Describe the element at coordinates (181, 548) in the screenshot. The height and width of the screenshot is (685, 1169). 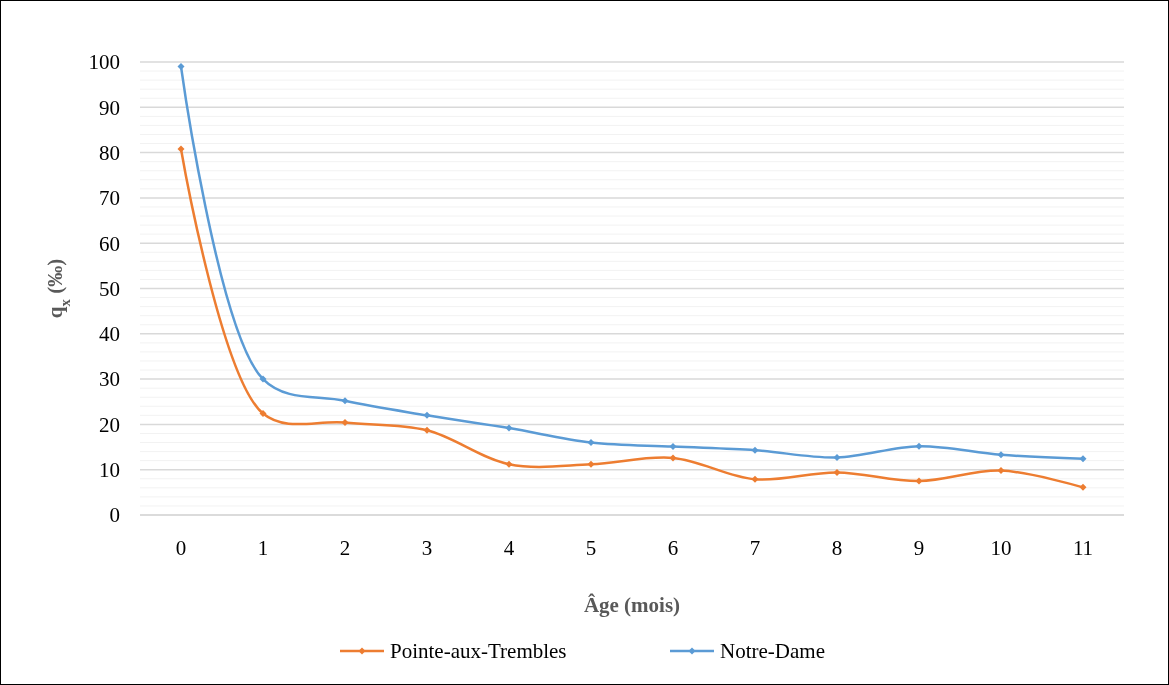
I see `x-tick-label: 0` at that location.